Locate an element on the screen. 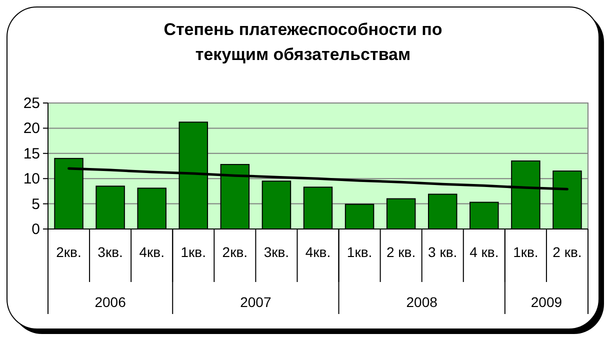 Image resolution: width=607 pixels, height=338 pixels. x-tick-label: 4 кв. is located at coordinates (484, 252).